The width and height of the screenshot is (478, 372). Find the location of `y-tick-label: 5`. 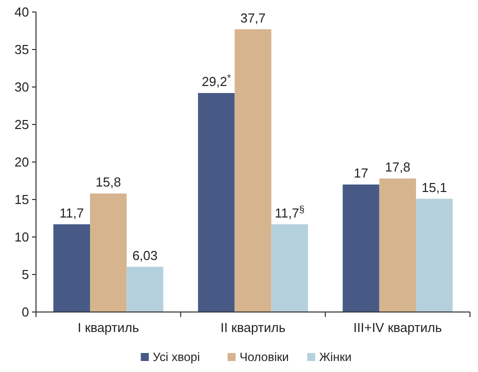

y-tick-label: 5 is located at coordinates (25, 274).